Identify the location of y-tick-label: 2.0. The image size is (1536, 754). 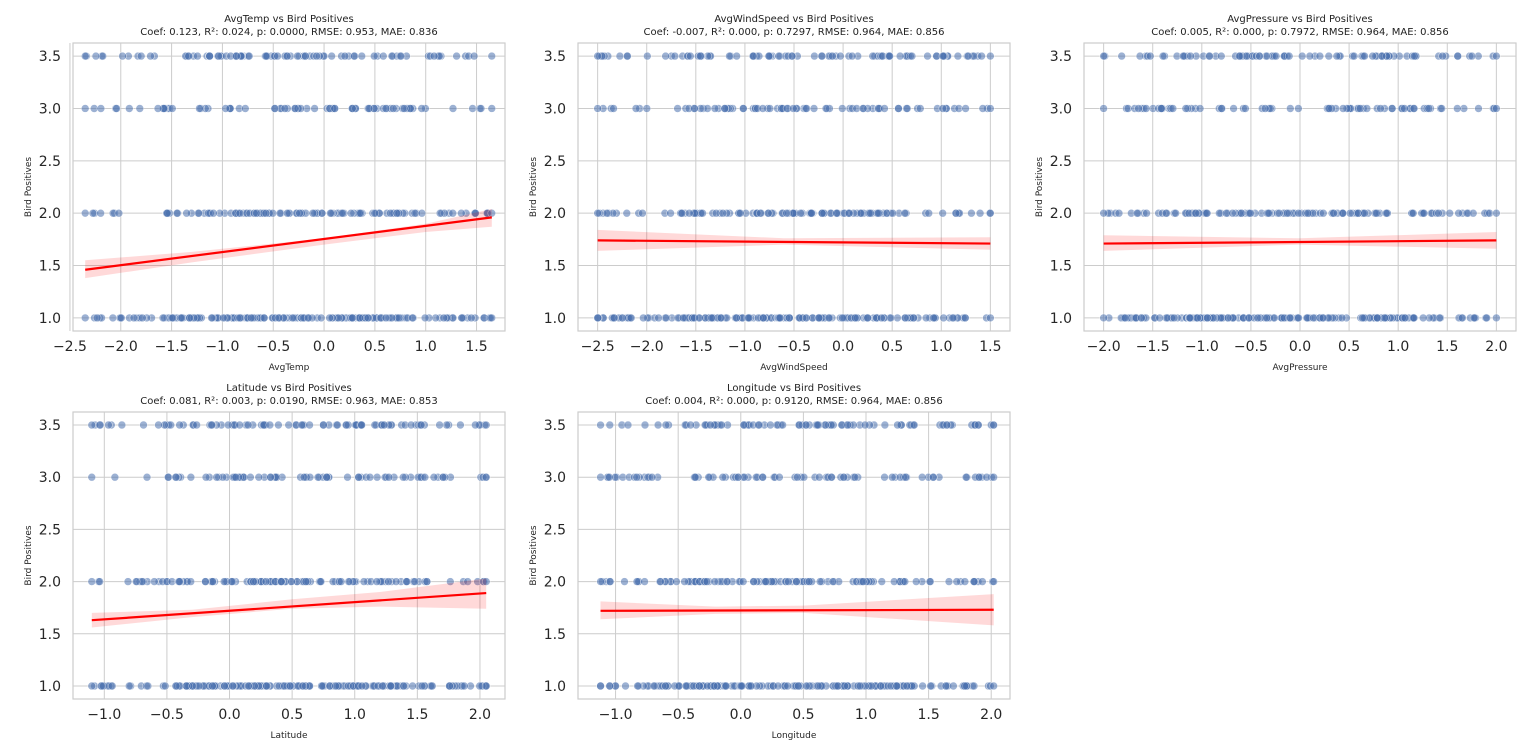
(50, 214).